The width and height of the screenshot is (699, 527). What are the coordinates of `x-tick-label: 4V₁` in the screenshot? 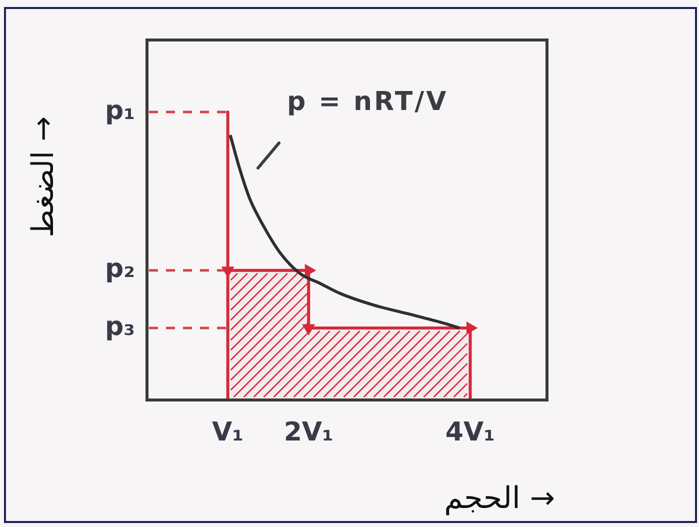 It's located at (470, 432).